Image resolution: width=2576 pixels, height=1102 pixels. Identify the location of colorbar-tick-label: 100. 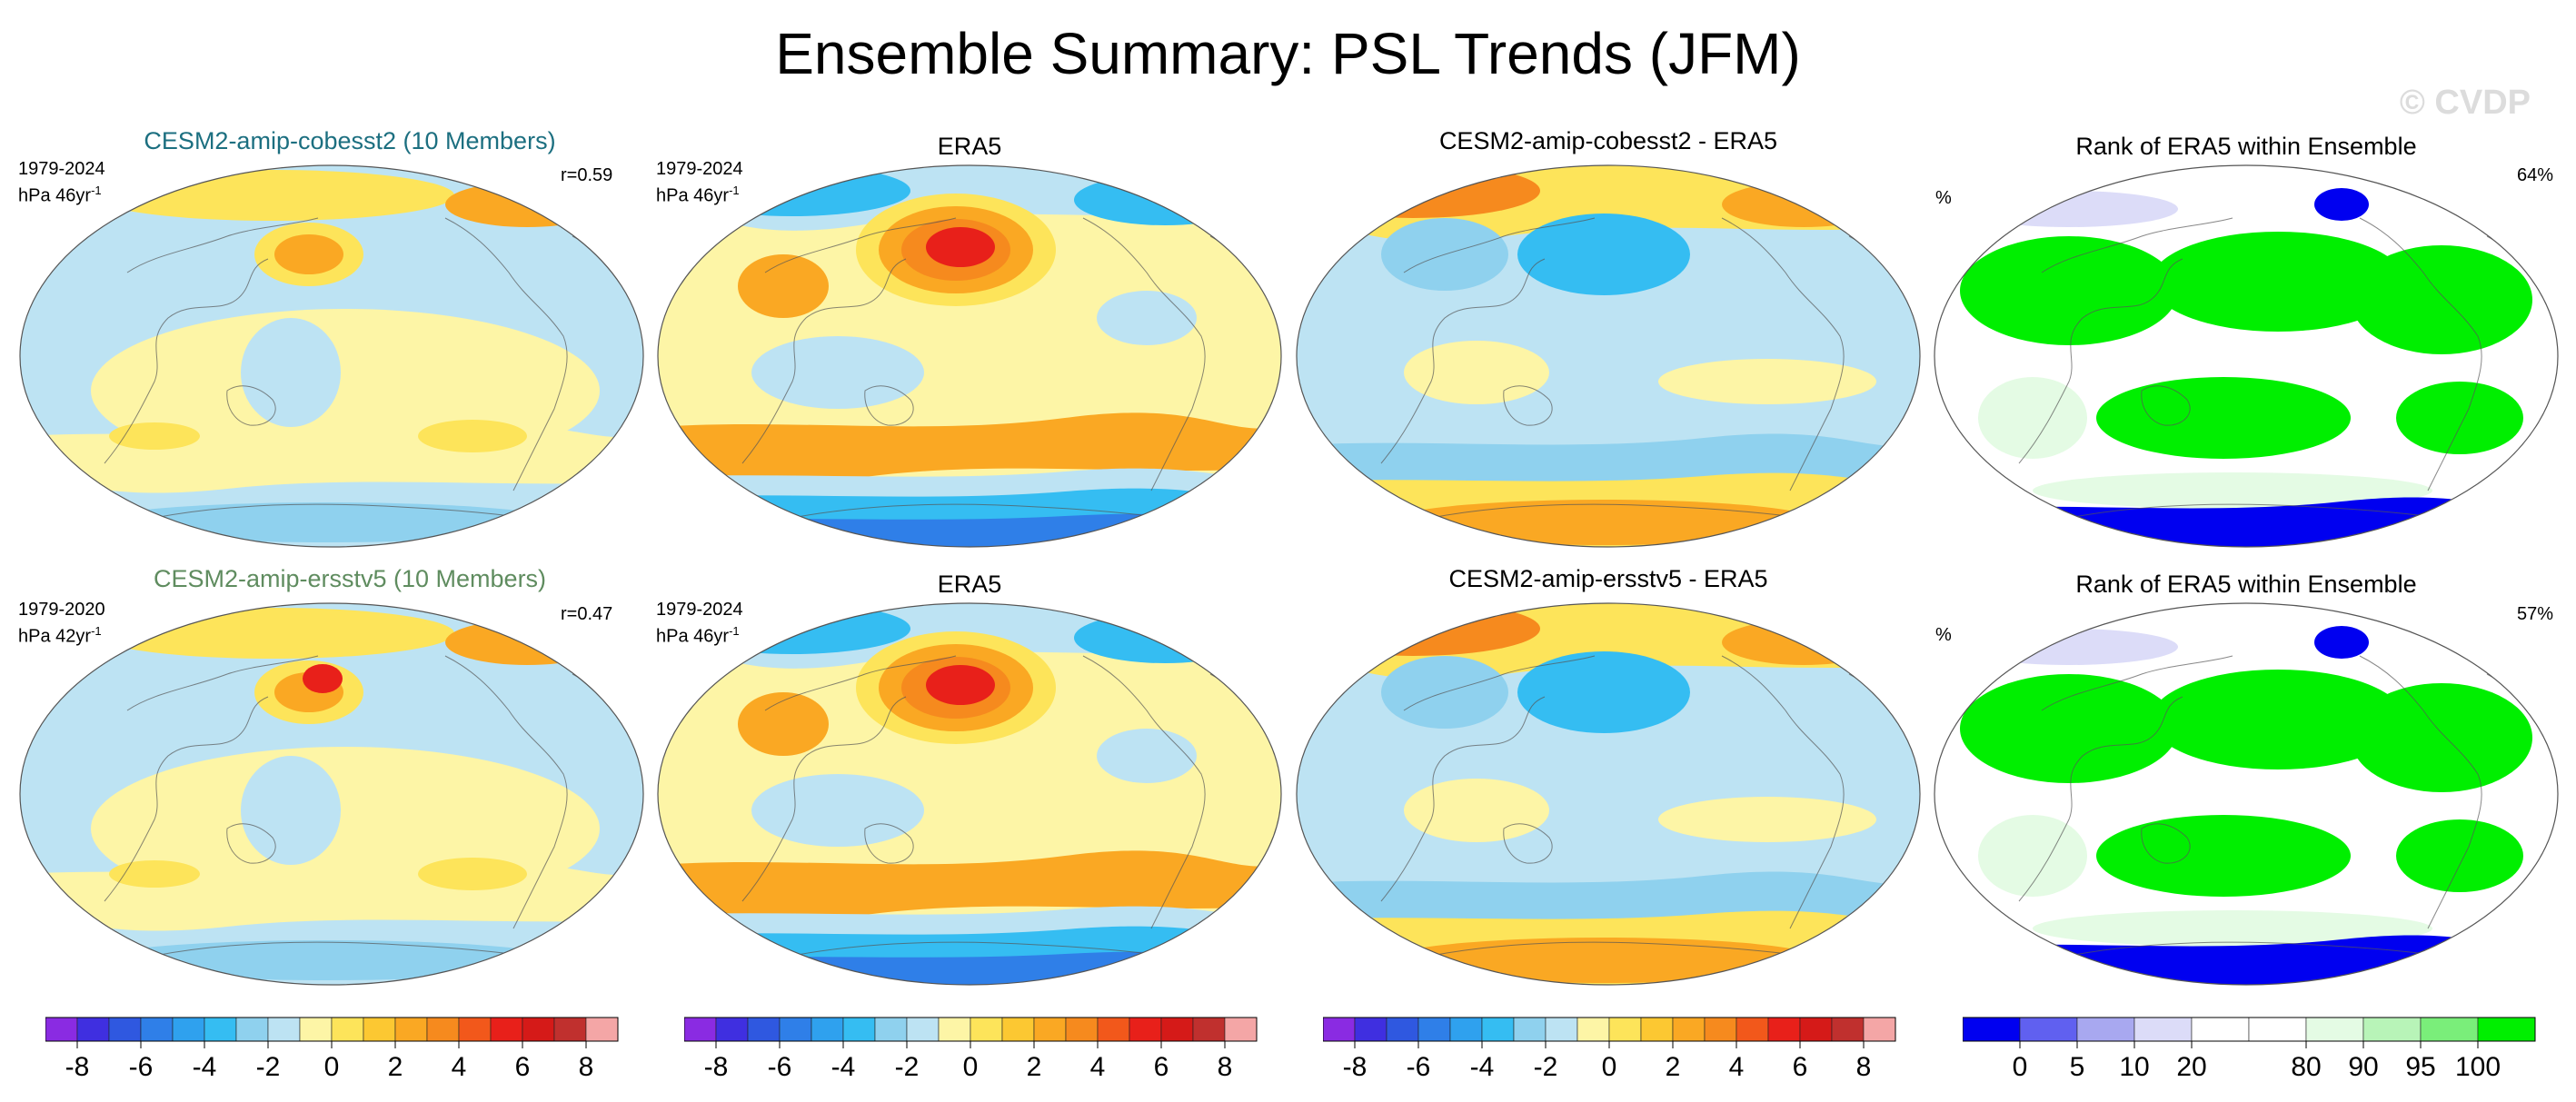
(2478, 1067).